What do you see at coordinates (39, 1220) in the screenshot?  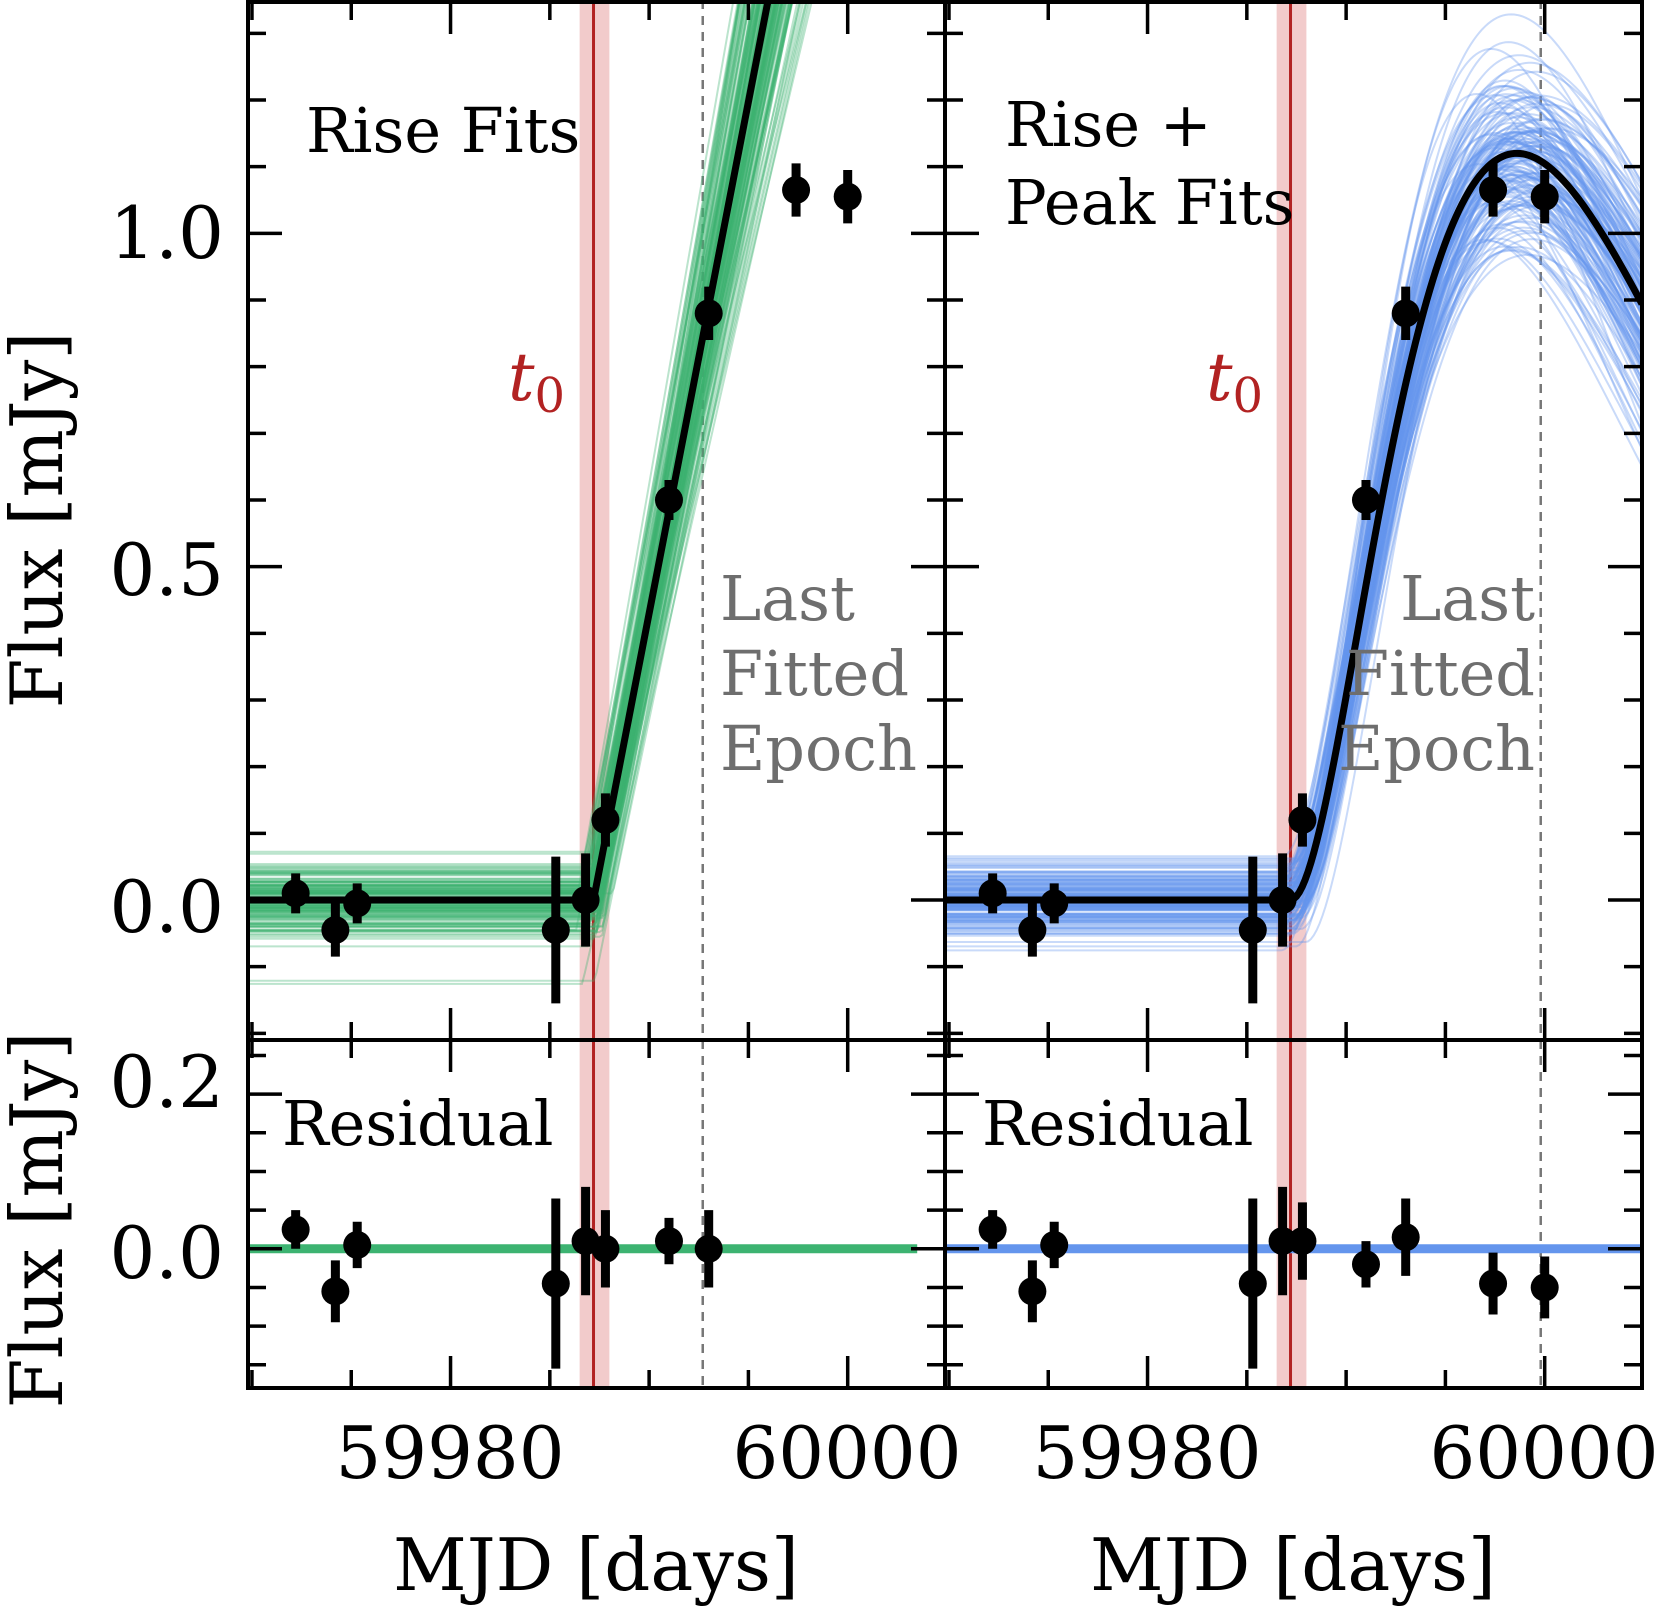 I see `bottom-y-axis-title: Flux [mJy]` at bounding box center [39, 1220].